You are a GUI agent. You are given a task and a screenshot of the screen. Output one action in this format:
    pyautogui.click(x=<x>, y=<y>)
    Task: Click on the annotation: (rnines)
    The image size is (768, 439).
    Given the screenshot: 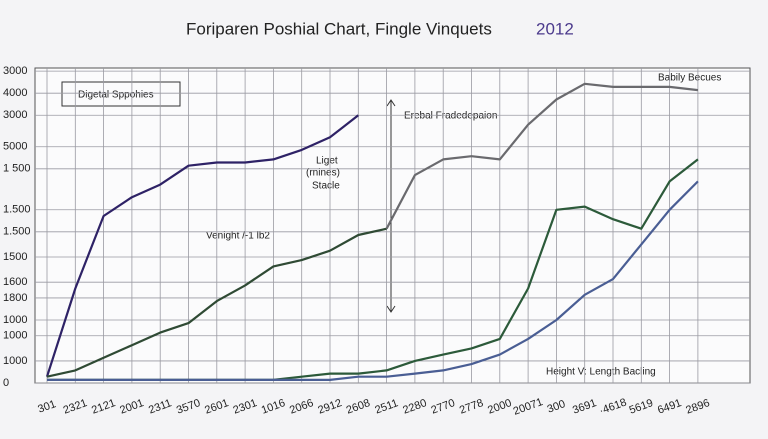 What is the action you would take?
    pyautogui.click(x=323, y=173)
    